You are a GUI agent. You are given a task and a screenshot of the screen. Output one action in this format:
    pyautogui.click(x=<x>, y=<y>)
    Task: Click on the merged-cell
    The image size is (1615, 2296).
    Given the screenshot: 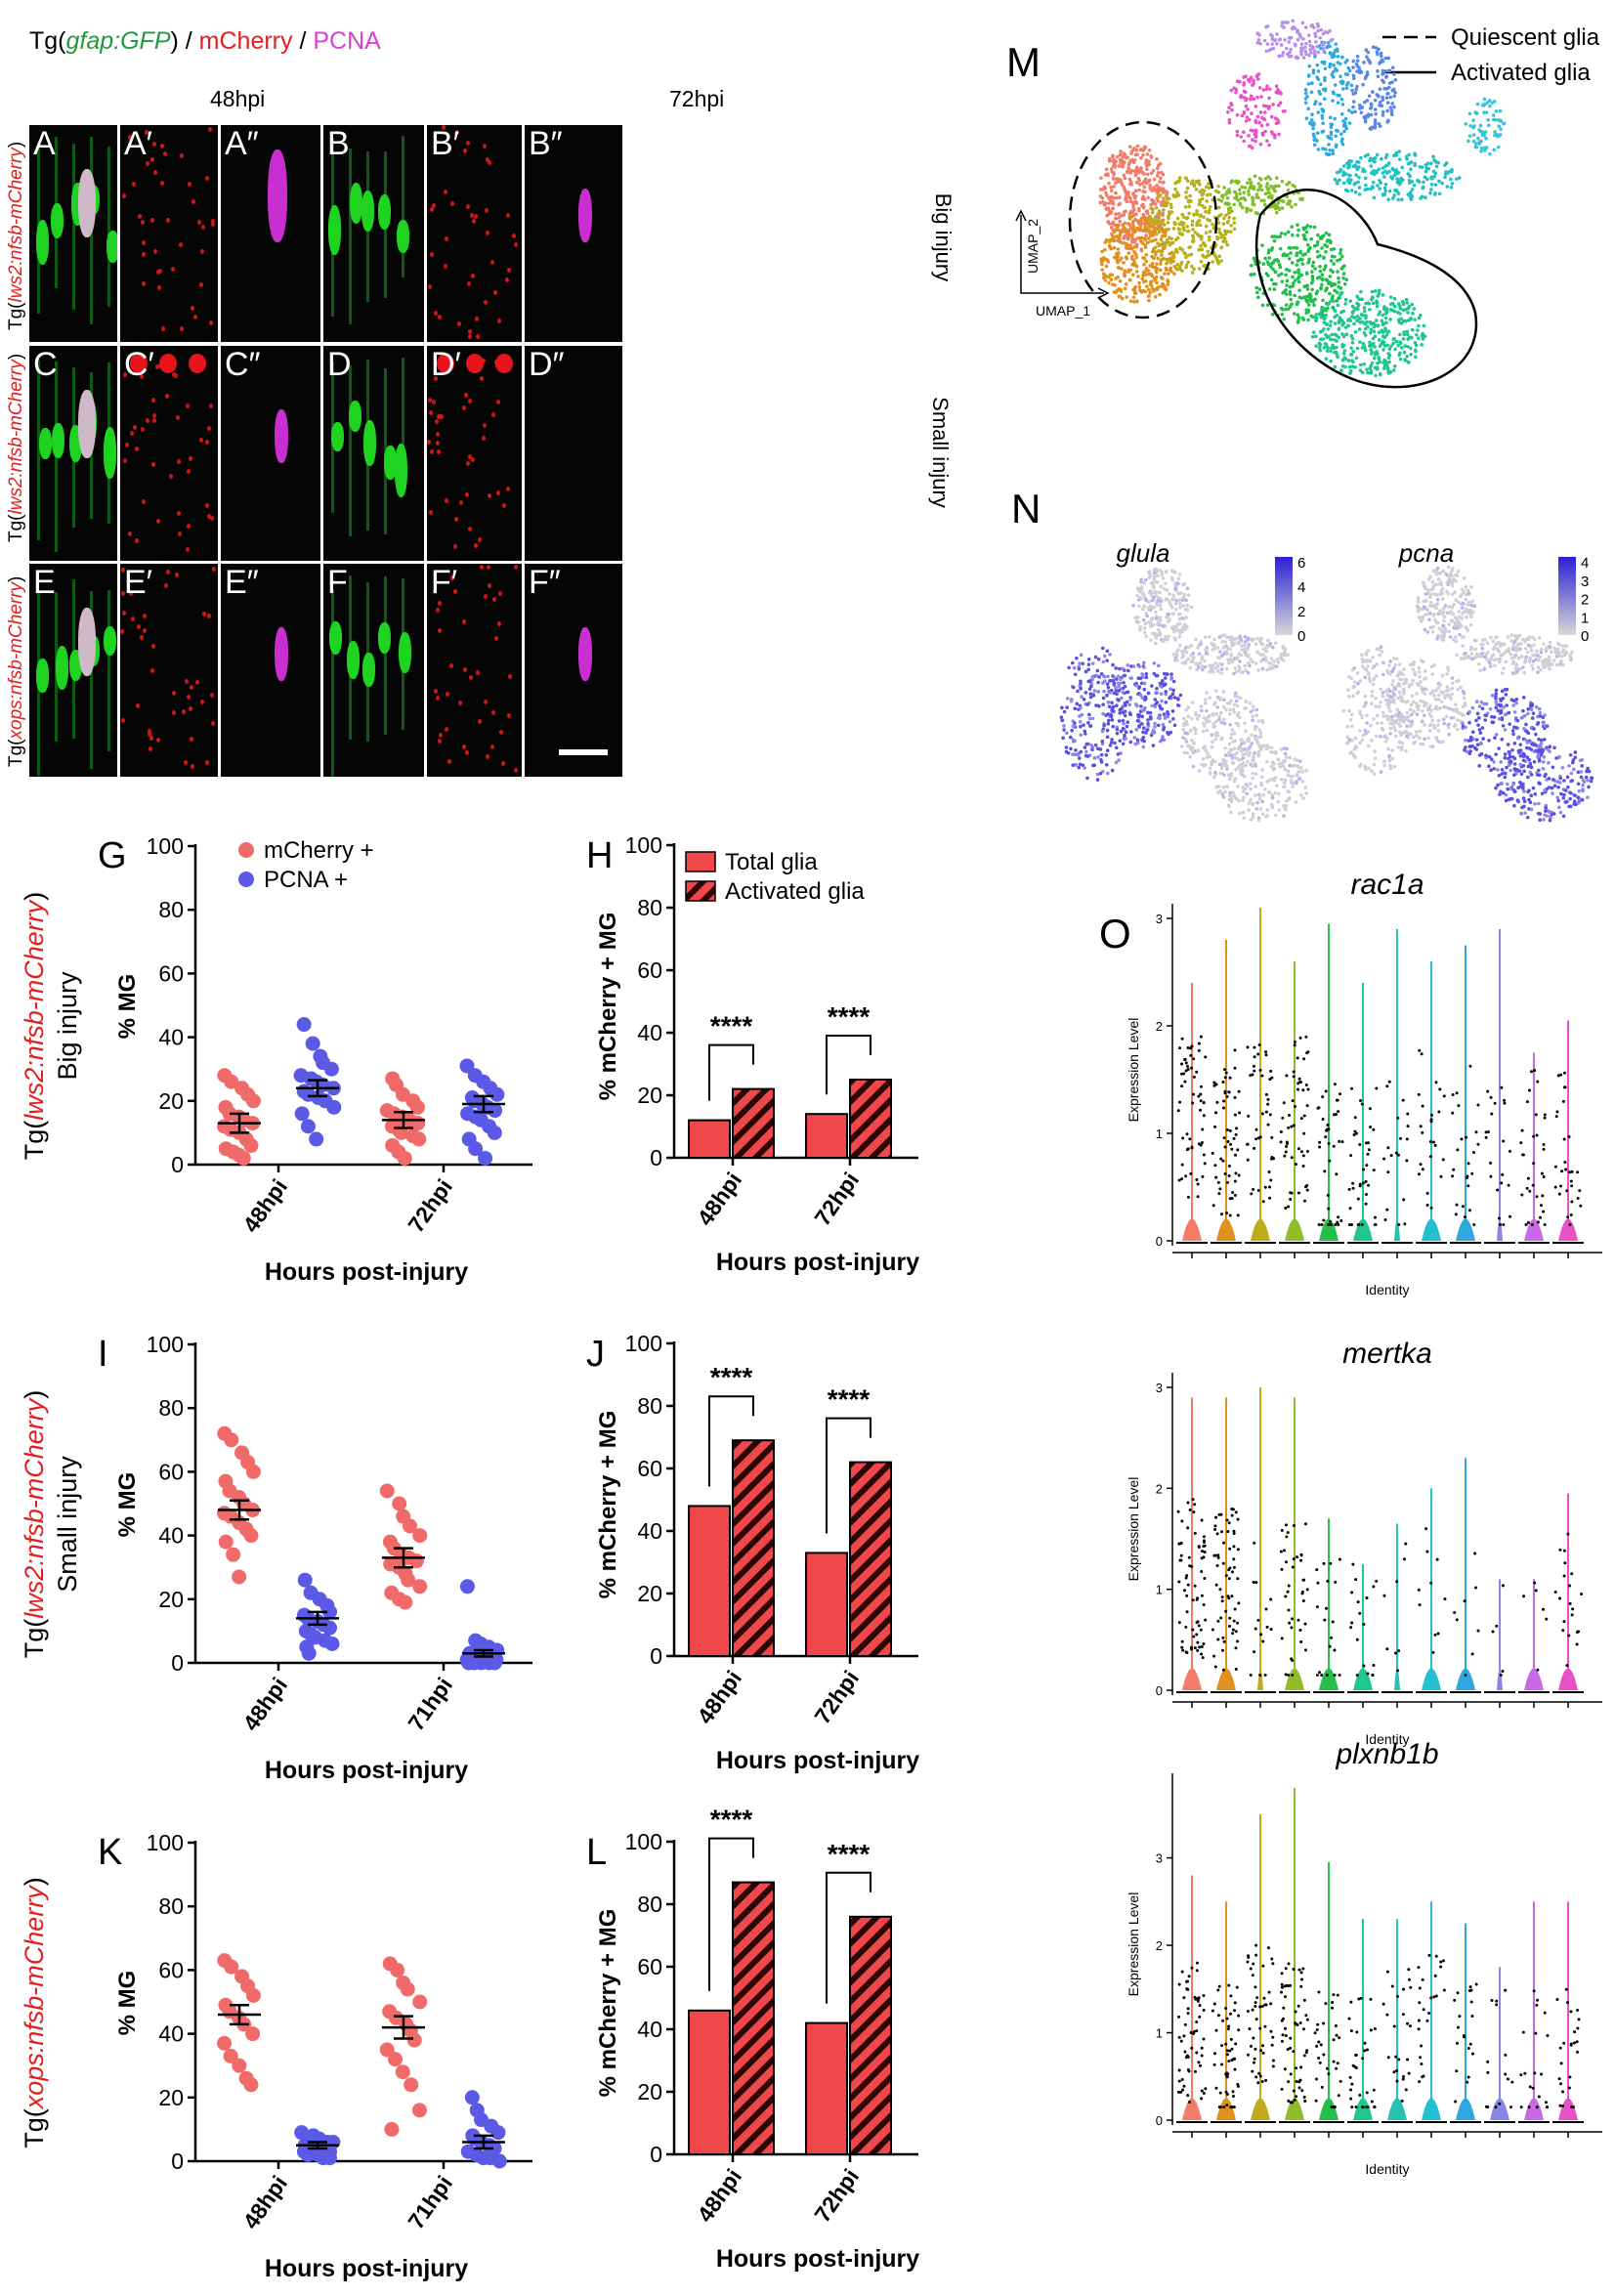 What is the action you would take?
    pyautogui.click(x=87, y=424)
    